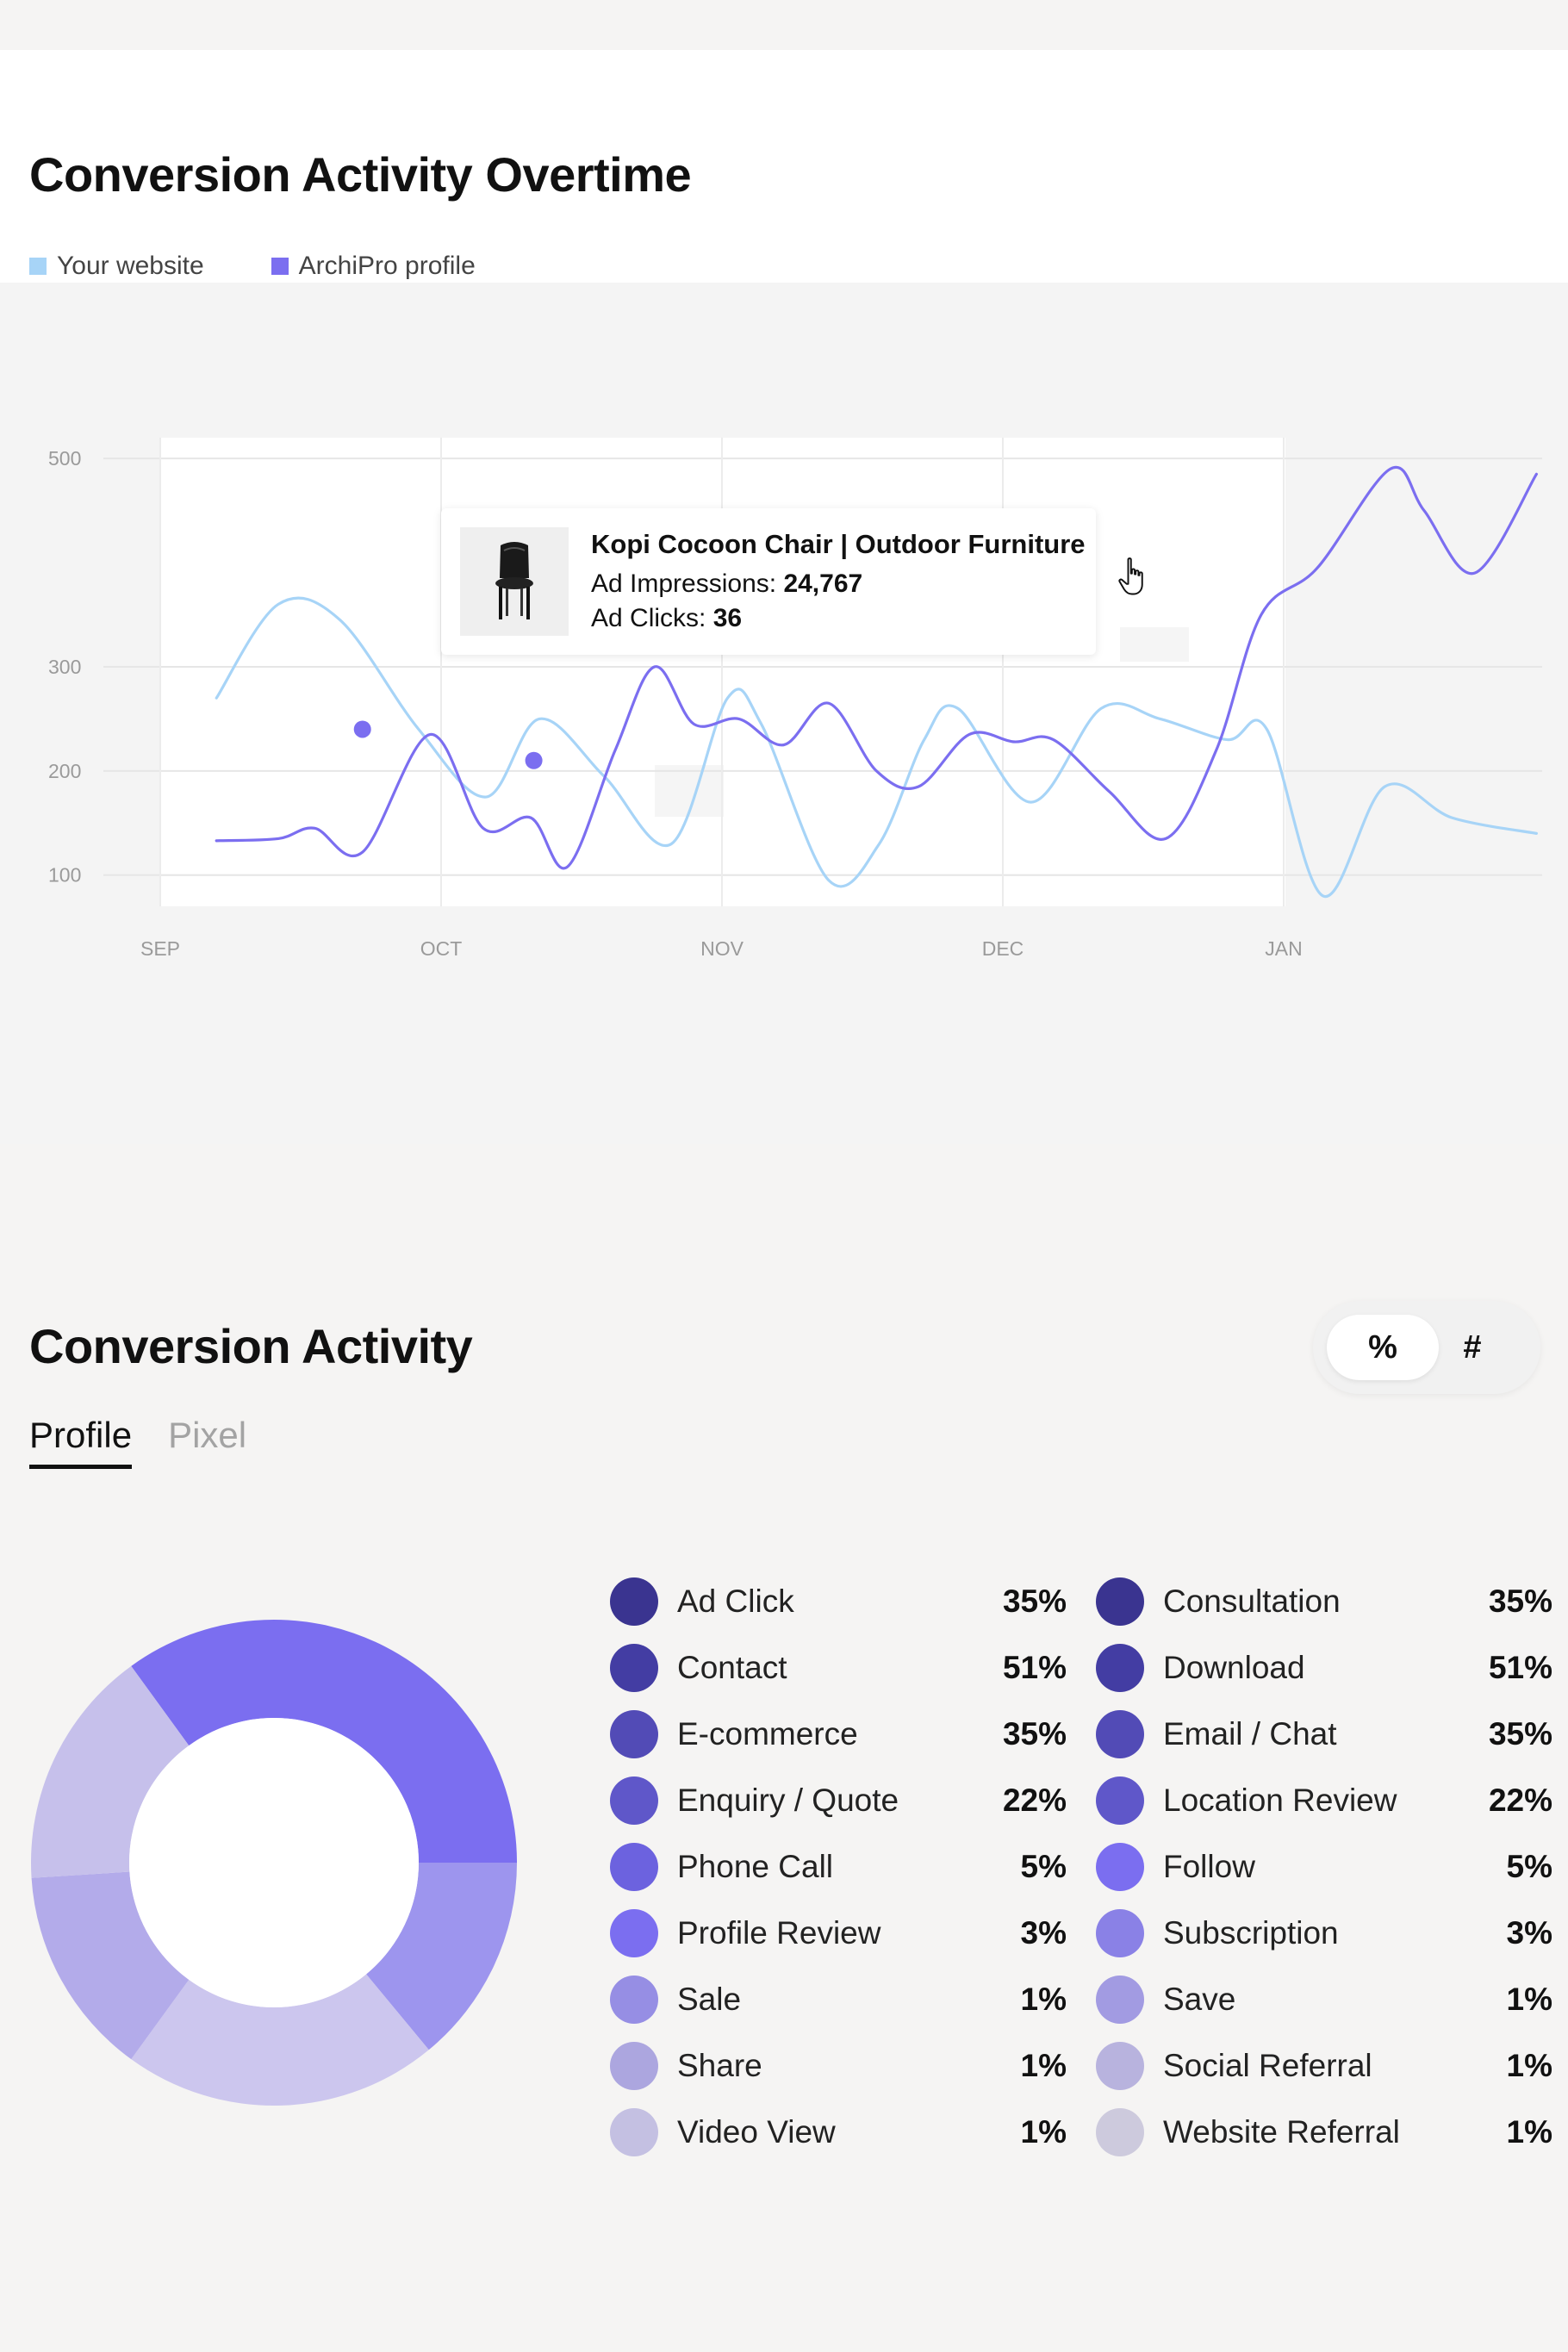 The width and height of the screenshot is (1568, 2352). I want to click on chart-markers, so click(448, 745).